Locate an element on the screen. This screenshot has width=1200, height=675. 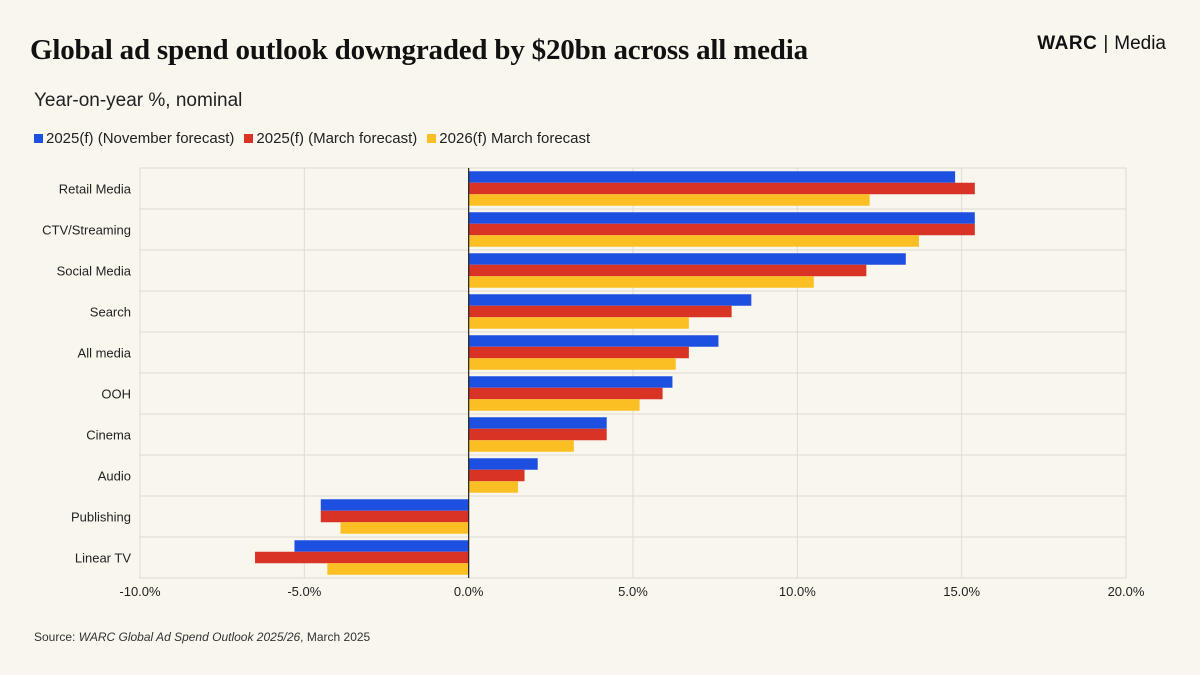
category-label-search: Search is located at coordinates (110, 312).